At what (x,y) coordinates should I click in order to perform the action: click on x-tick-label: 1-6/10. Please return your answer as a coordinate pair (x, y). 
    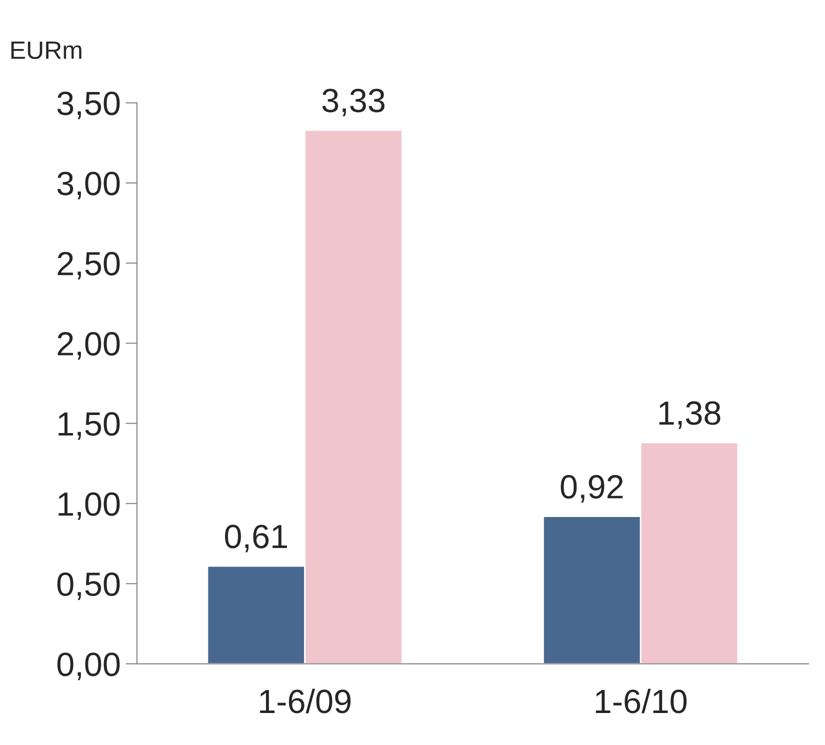
    Looking at the image, I should click on (641, 701).